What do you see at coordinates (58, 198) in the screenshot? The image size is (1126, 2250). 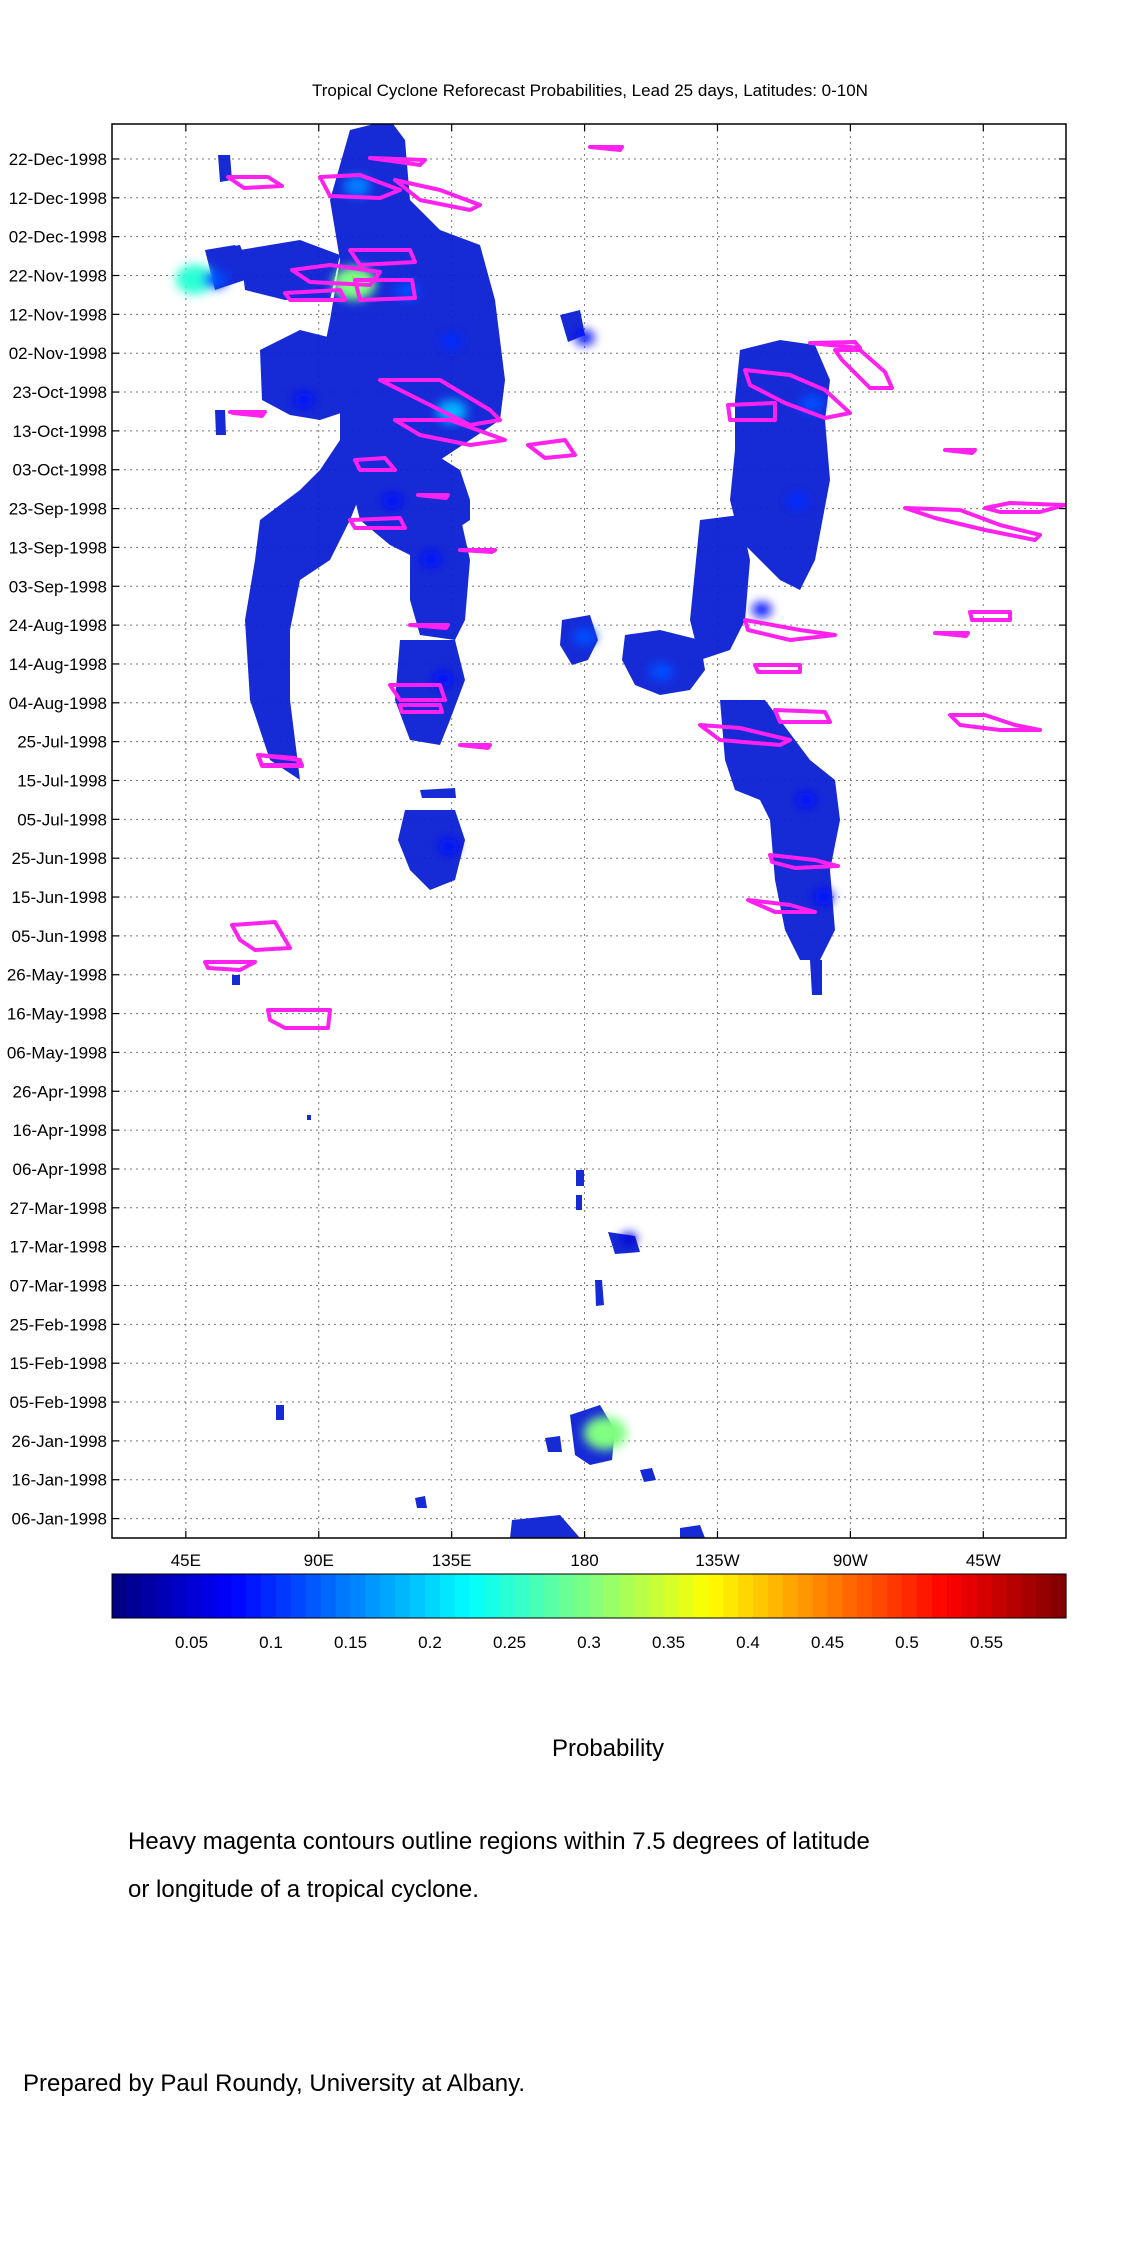 I see `y-tick-label: 12-Dec-1998` at bounding box center [58, 198].